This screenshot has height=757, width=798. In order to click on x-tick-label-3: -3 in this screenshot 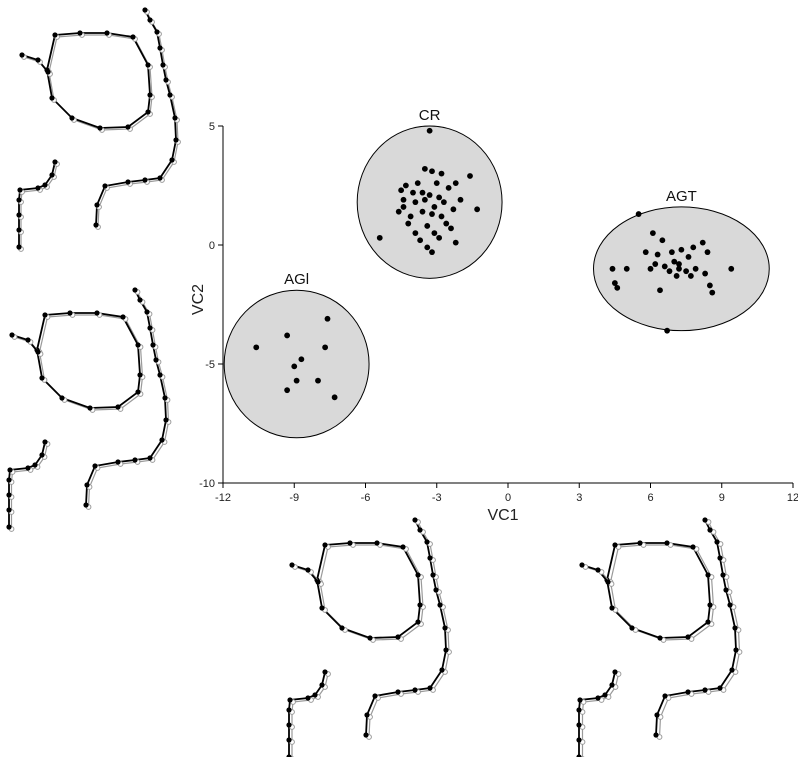, I will do `click(437, 498)`.